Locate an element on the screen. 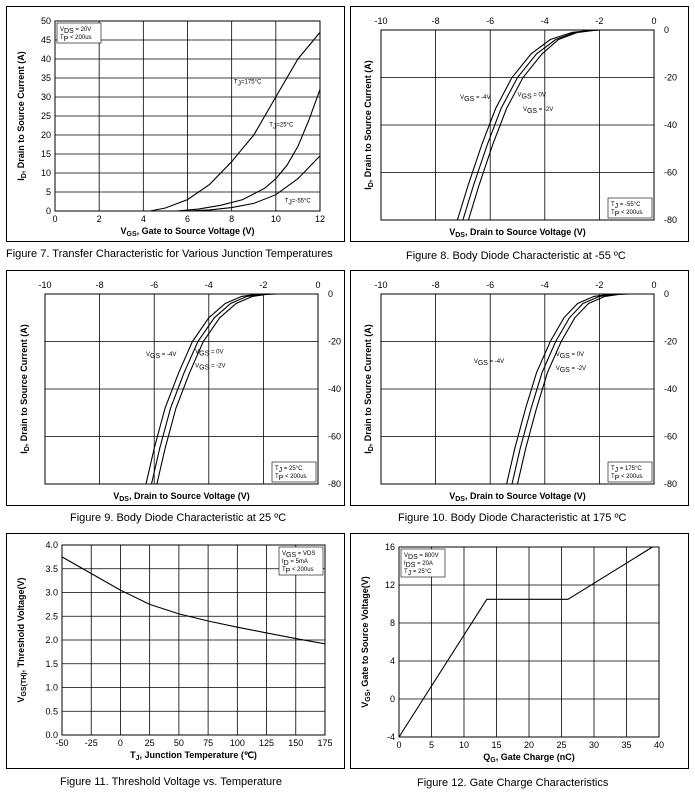  fig7-xtick-label-5: 10 is located at coordinates (276, 219).